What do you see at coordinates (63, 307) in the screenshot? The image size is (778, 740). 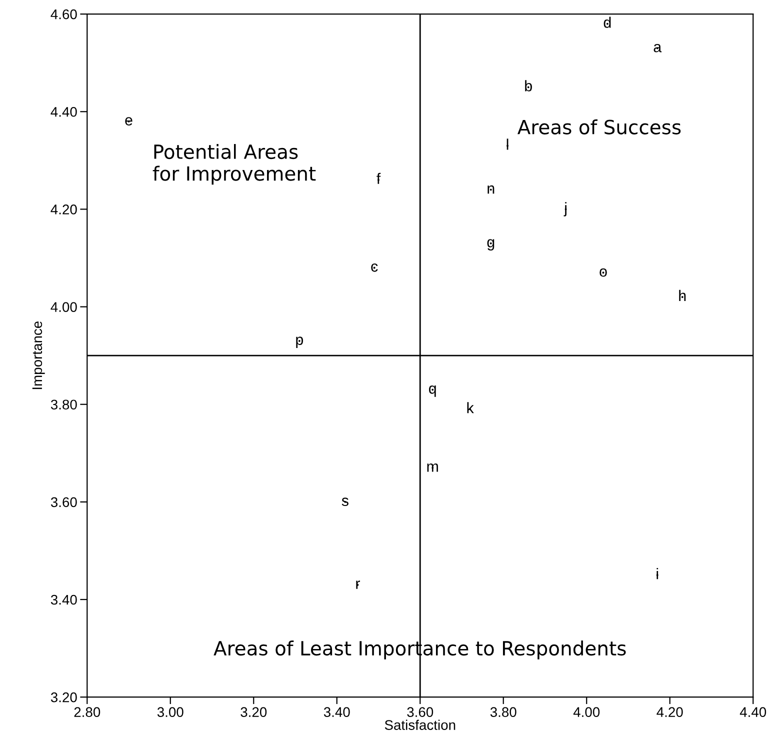 I see `y-tick-label: 4.00` at bounding box center [63, 307].